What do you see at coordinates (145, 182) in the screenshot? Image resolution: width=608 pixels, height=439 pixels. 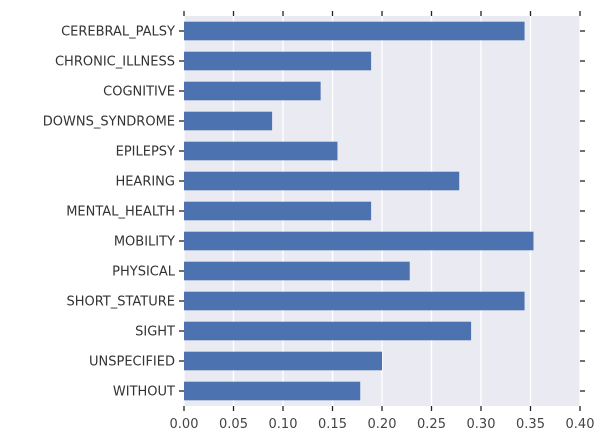 I see `category-label: HEARING` at bounding box center [145, 182].